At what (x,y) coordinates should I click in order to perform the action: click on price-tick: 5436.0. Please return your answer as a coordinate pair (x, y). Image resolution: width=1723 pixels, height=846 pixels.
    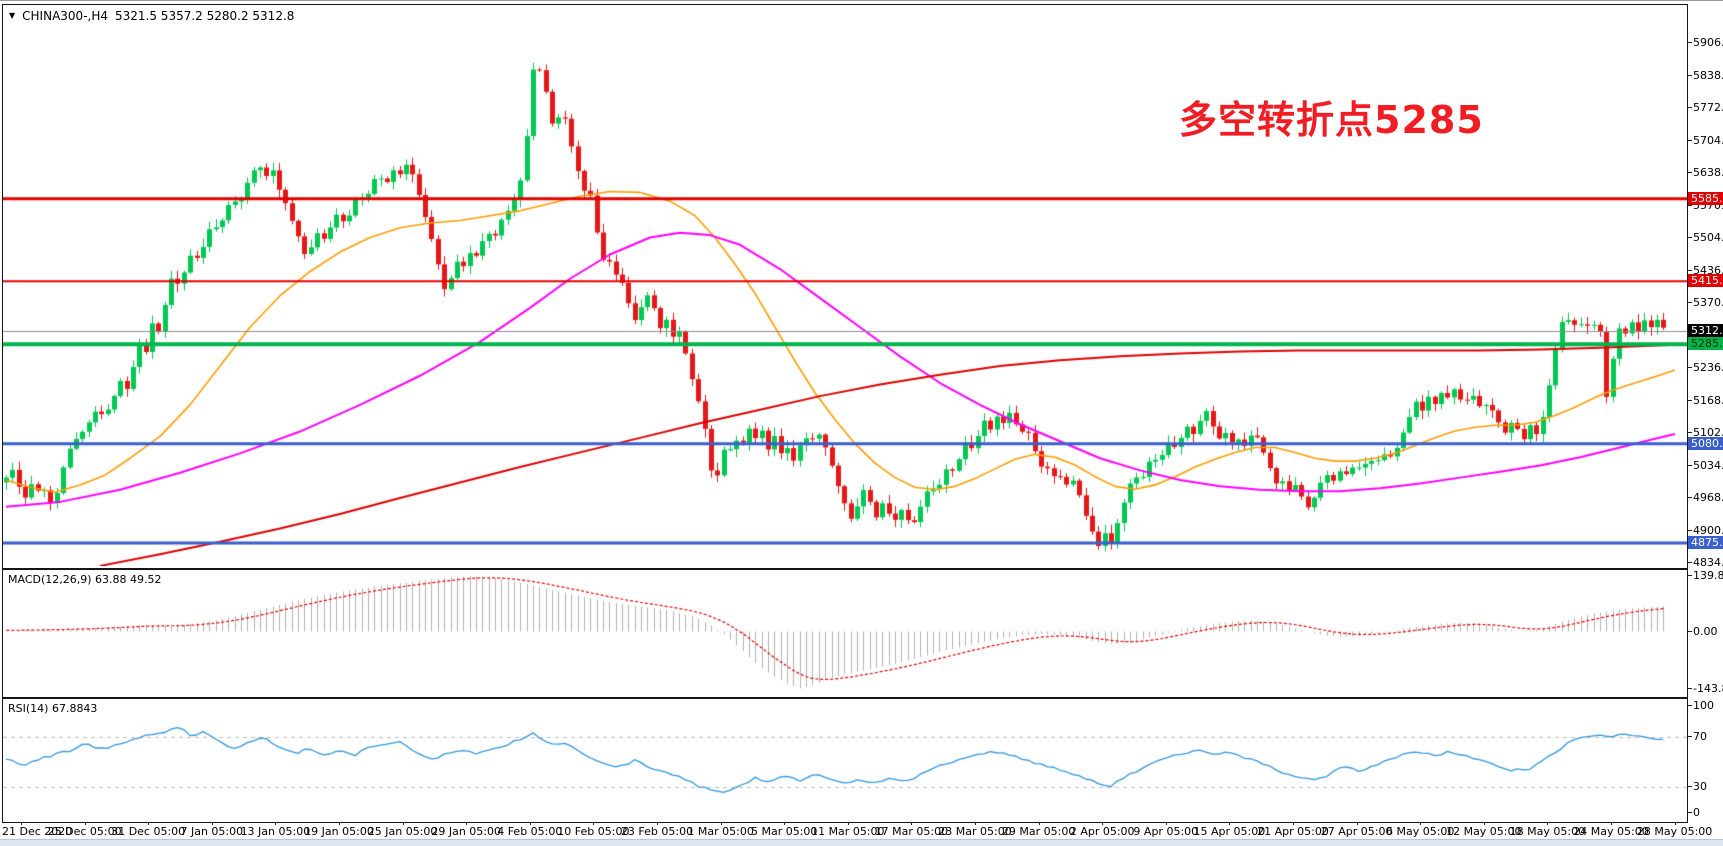
    Looking at the image, I should click on (1705, 270).